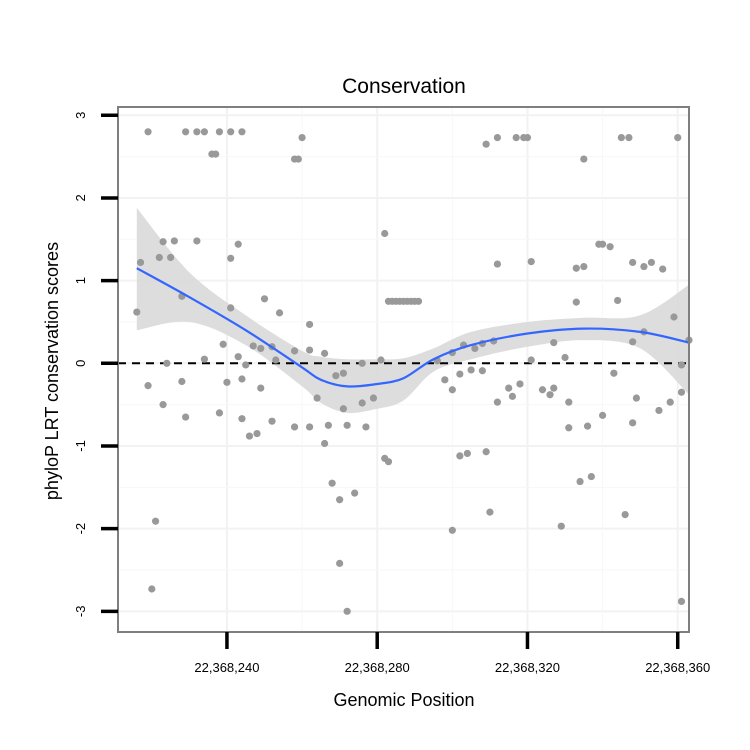  What do you see at coordinates (403, 700) in the screenshot?
I see `x-axis-title: Genomic Position` at bounding box center [403, 700].